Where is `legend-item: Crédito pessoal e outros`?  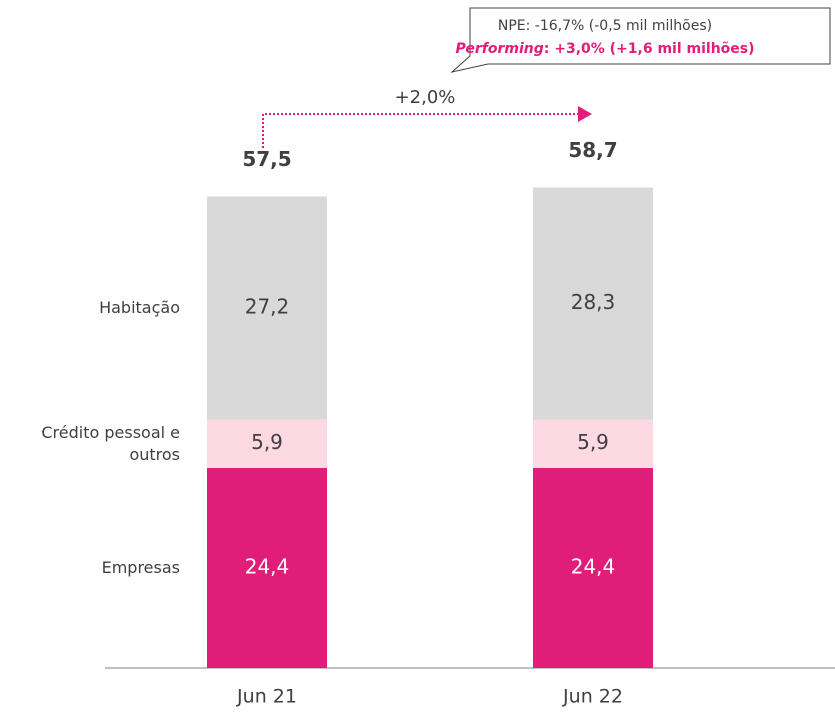 legend-item: Crédito pessoal e outros is located at coordinates (110, 443).